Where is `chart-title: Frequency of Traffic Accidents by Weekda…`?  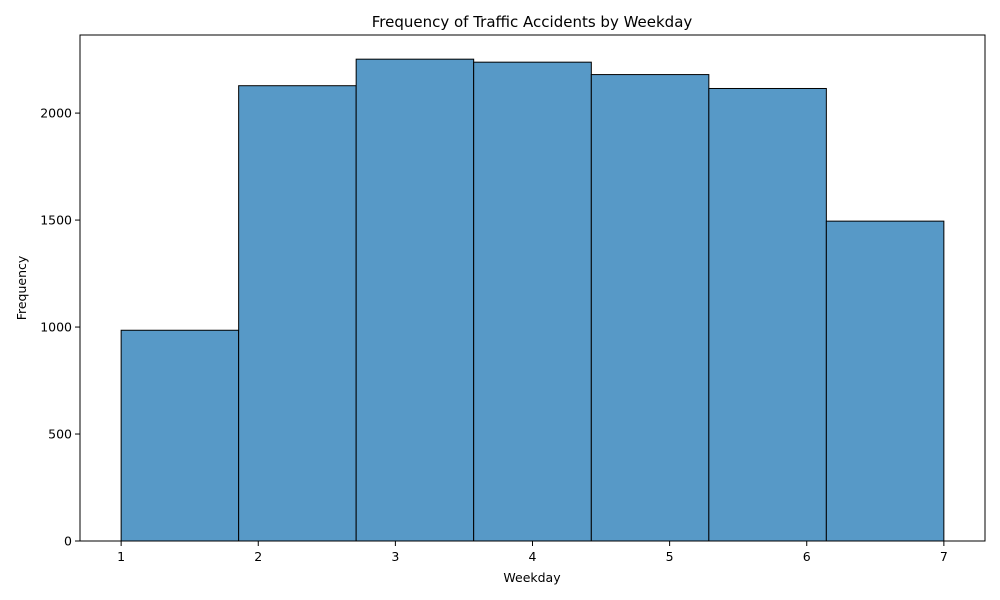
chart-title: Frequency of Traffic Accidents by Weekda… is located at coordinates (532, 22).